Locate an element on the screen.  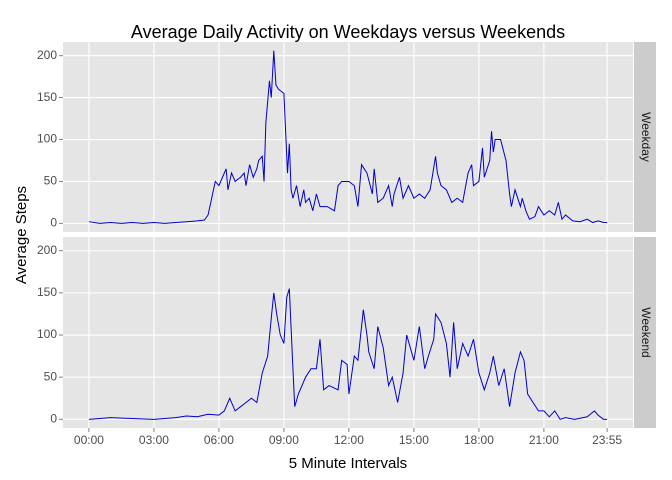
strip-label: Weekday is located at coordinates (646, 137).